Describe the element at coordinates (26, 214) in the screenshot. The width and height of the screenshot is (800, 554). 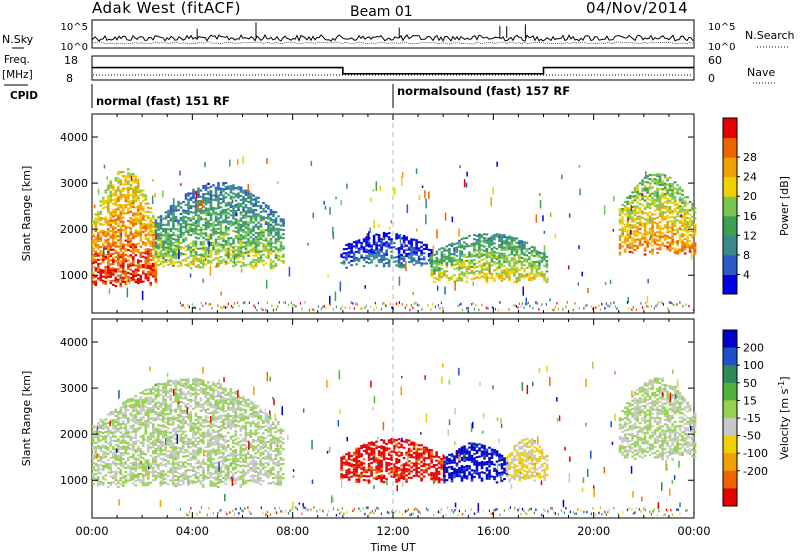
I see `y-axis-label: Slant Range [km]` at that location.